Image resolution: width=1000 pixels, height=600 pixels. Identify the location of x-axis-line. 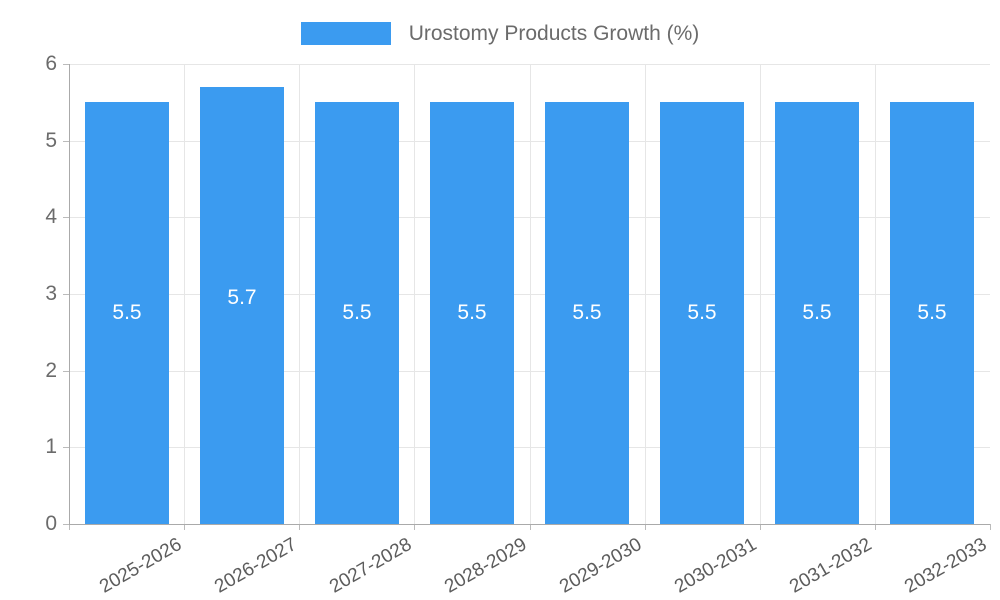
(529, 524).